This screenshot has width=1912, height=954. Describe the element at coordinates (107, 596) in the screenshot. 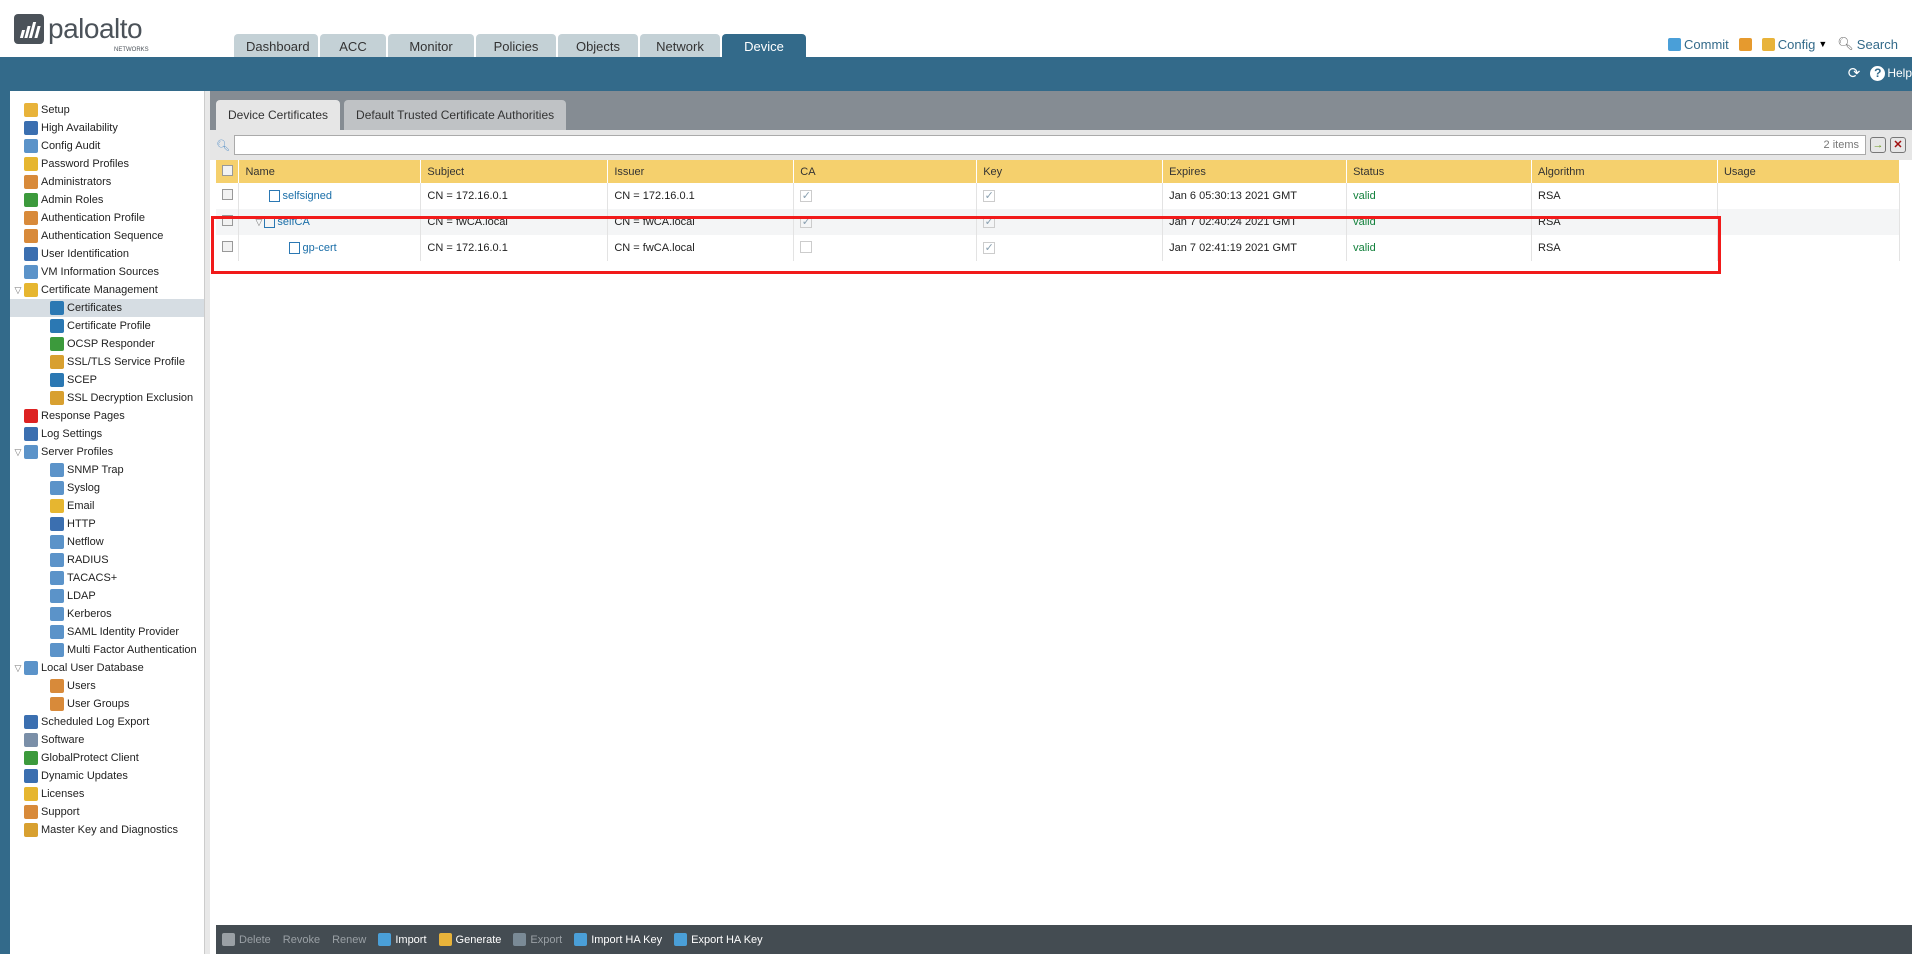

I see `sidebar-item-ldap: LDAP` at that location.